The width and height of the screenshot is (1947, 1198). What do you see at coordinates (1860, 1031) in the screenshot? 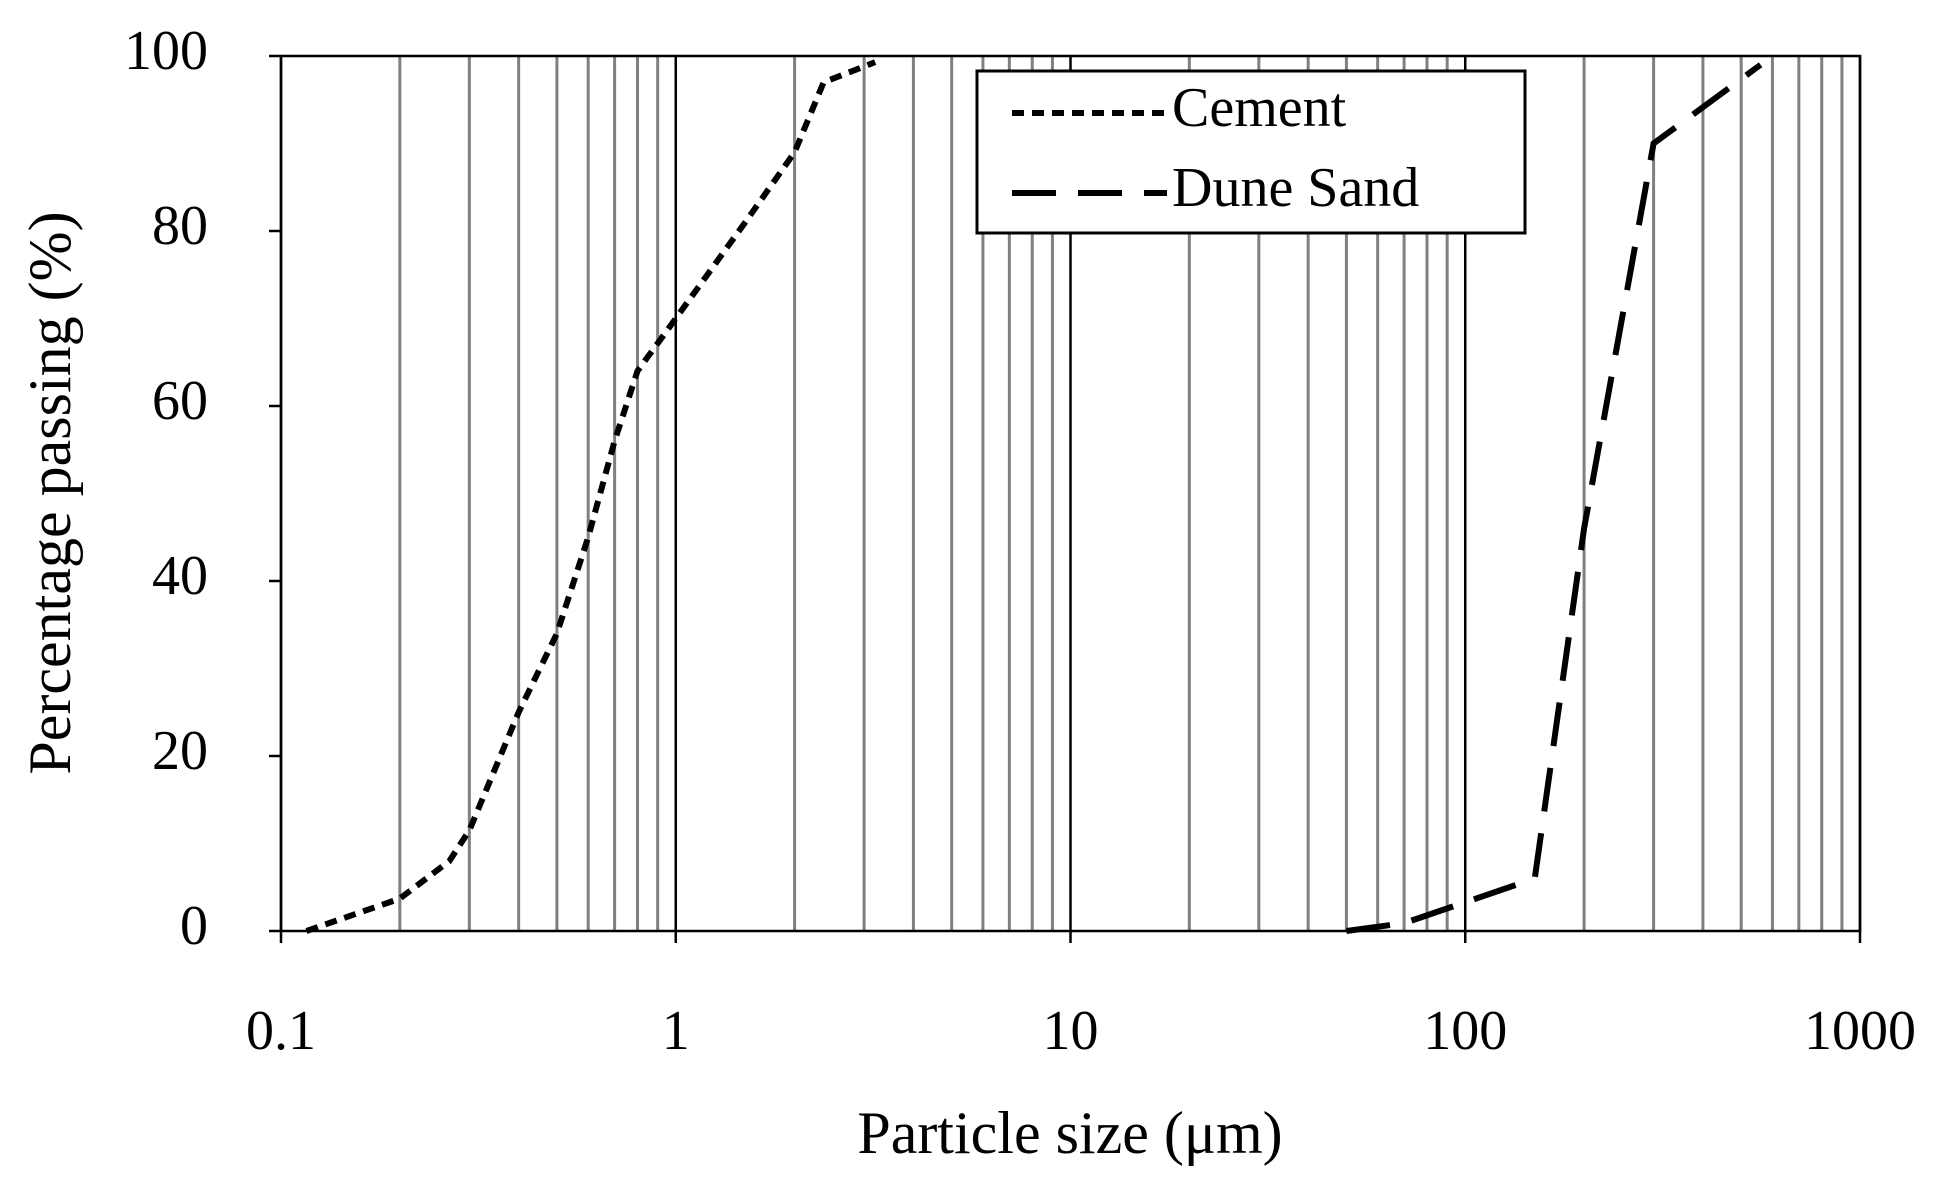
I see `x-tick-label: 1000` at bounding box center [1860, 1031].